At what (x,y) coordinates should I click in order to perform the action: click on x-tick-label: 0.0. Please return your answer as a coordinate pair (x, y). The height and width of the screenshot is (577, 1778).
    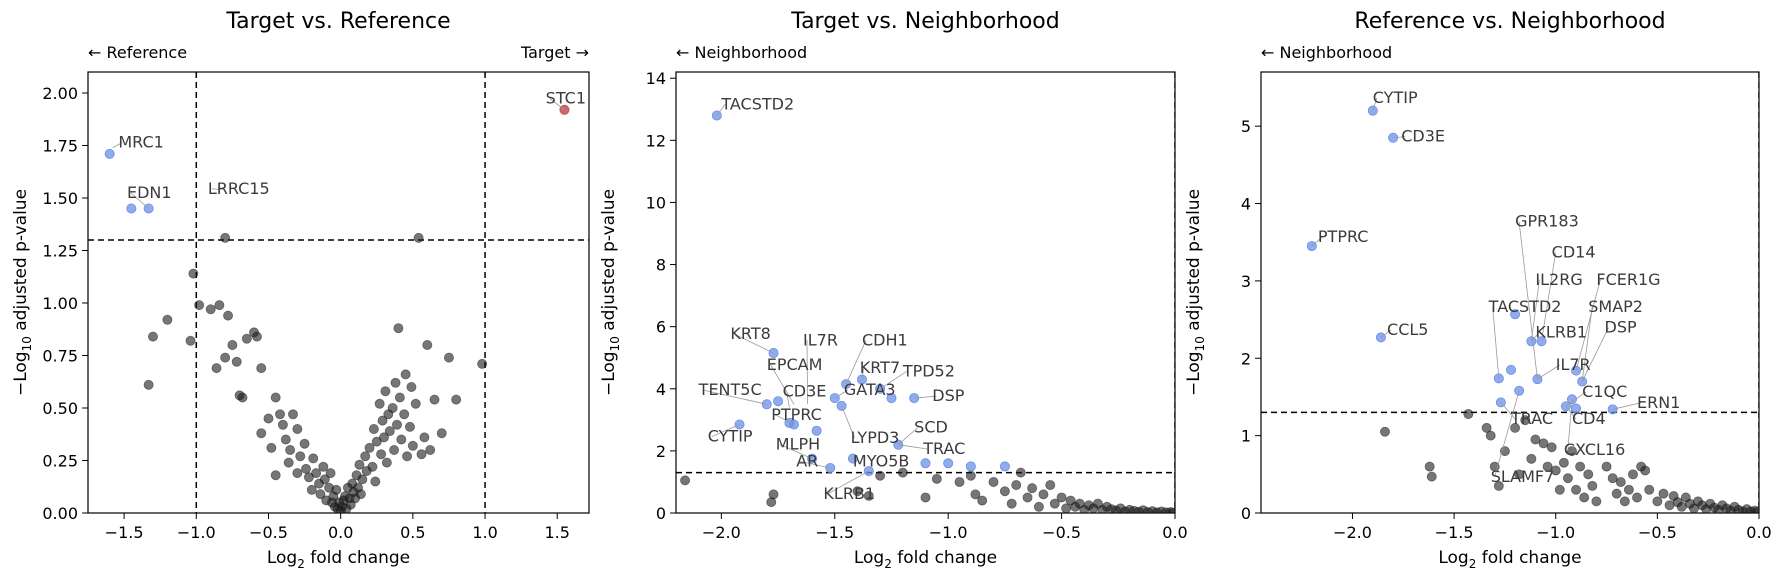
    Looking at the image, I should click on (1174, 532).